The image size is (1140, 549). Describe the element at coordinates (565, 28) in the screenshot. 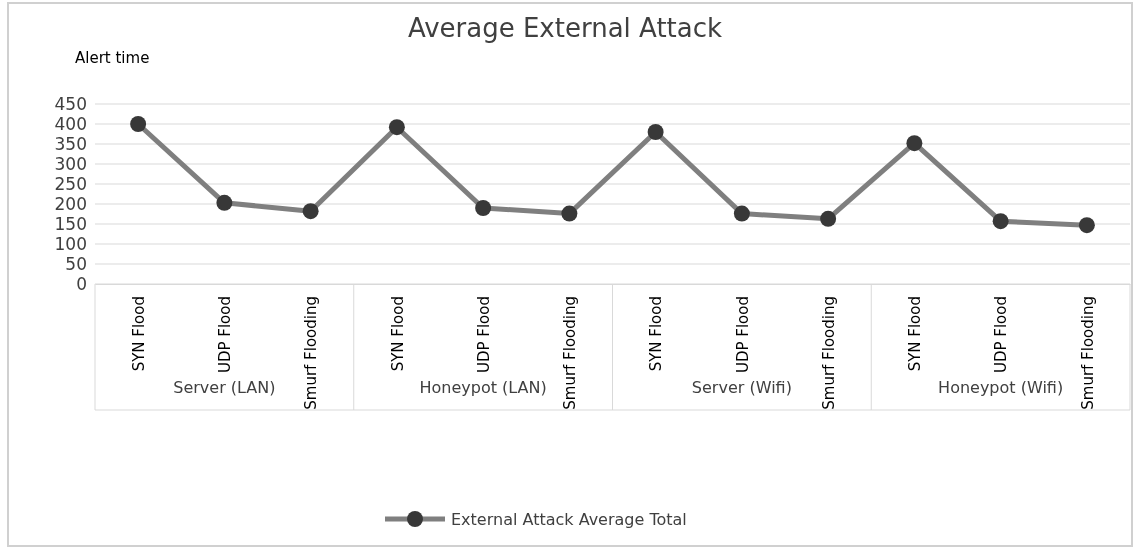

I see `chart-title: Average External Attack` at that location.